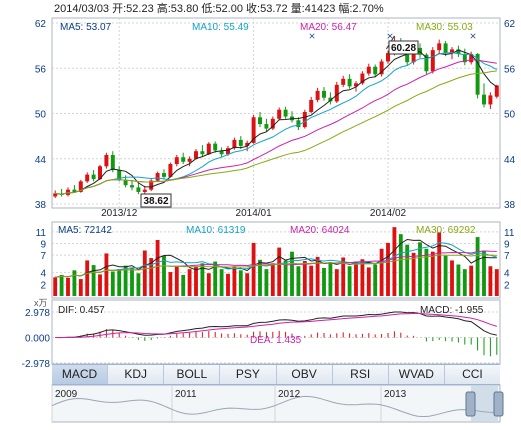  I want to click on macd-axis-label: 0.000, so click(37, 339).